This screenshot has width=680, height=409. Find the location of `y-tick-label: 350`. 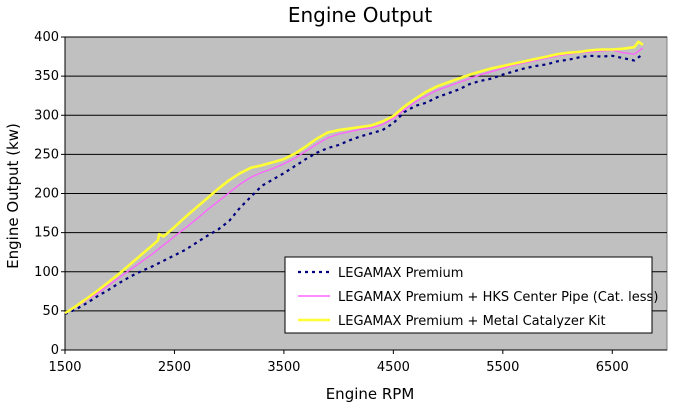

y-tick-label: 350 is located at coordinates (46, 76).